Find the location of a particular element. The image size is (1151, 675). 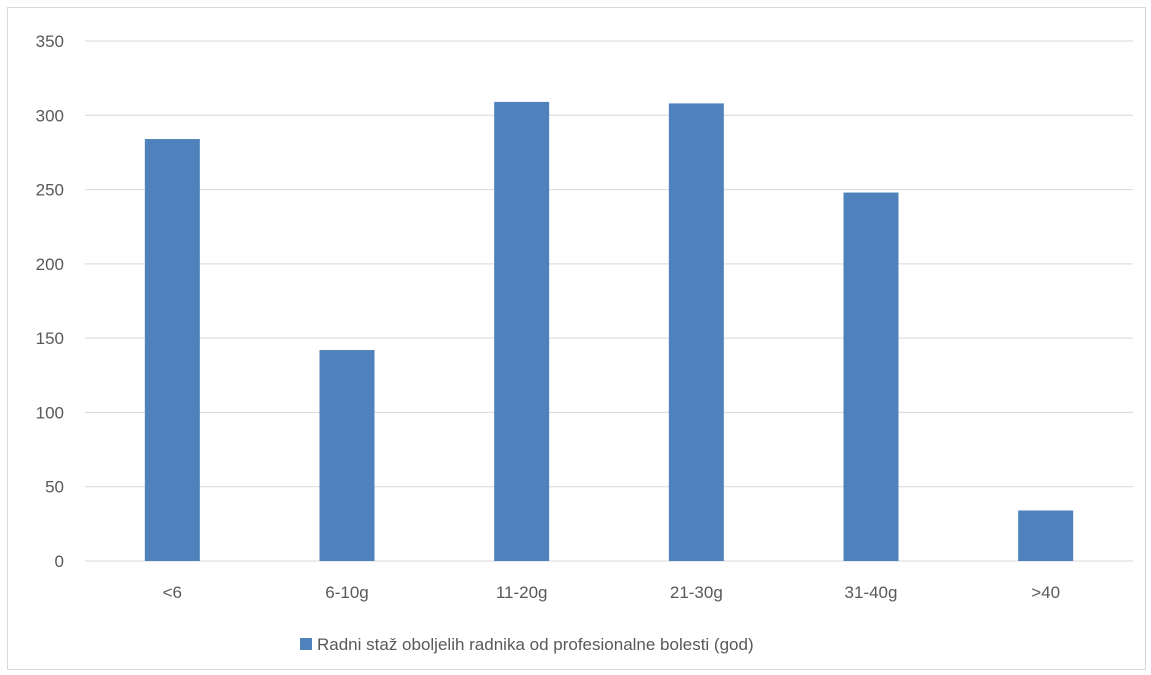

x-axis-tick-labels: <6 6-10g 11-20g 21-30g 31-40g >40 is located at coordinates (611, 592).